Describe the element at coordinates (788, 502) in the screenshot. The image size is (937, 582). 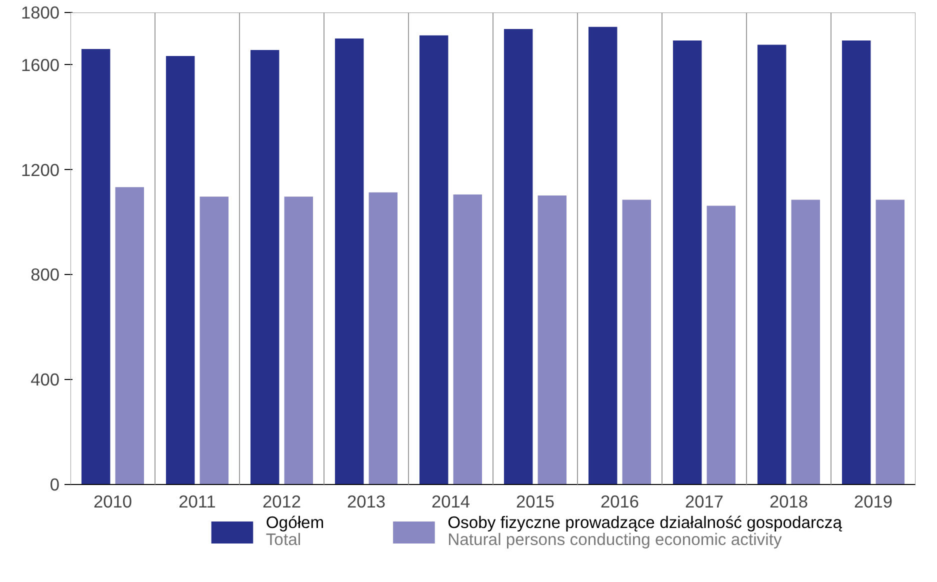
I see `x-tick-label: 2018` at that location.